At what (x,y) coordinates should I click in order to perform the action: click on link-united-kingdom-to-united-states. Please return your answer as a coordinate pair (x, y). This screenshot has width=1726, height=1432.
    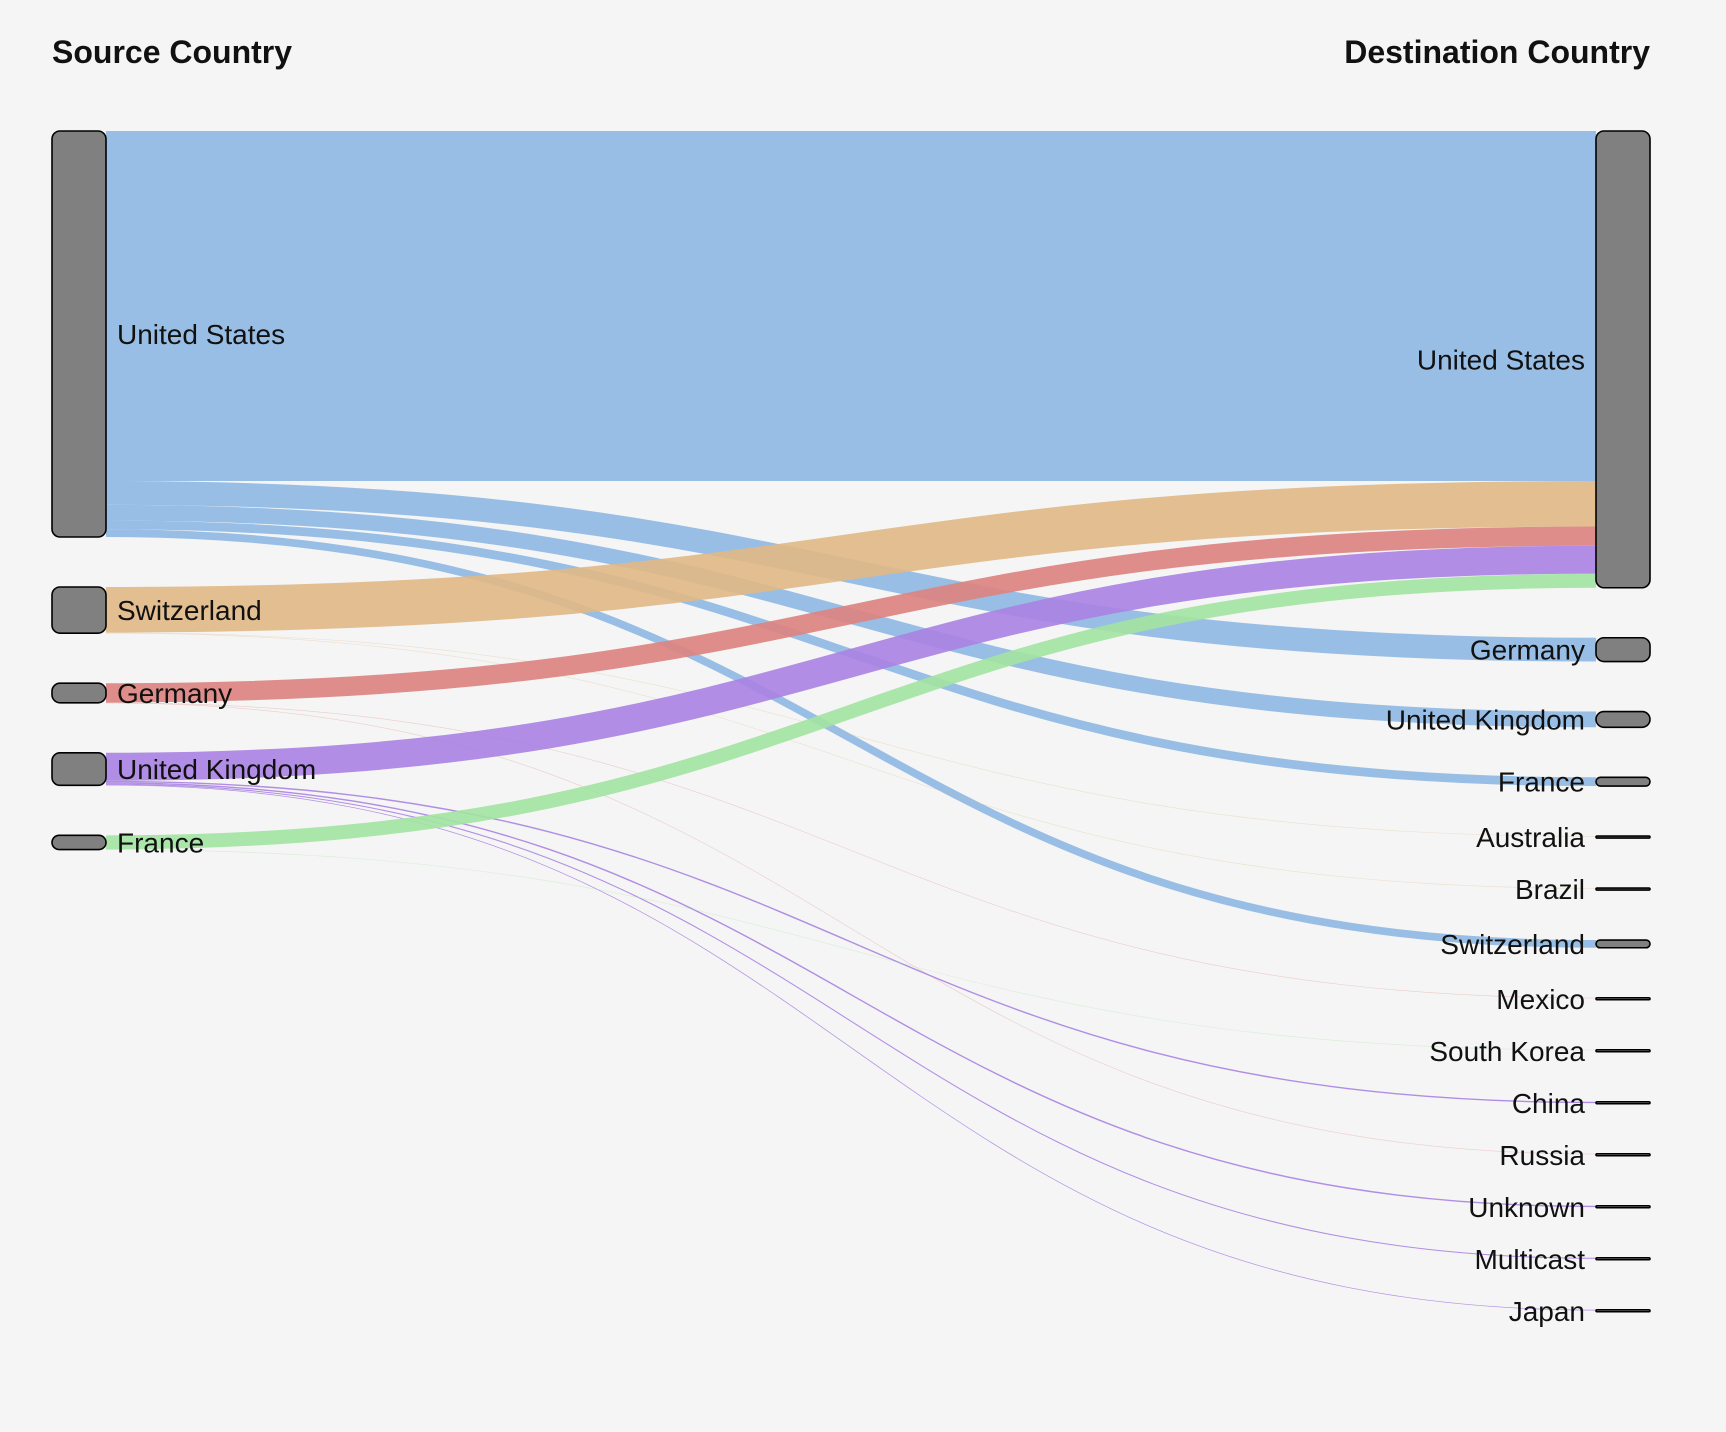
    Looking at the image, I should click on (851, 663).